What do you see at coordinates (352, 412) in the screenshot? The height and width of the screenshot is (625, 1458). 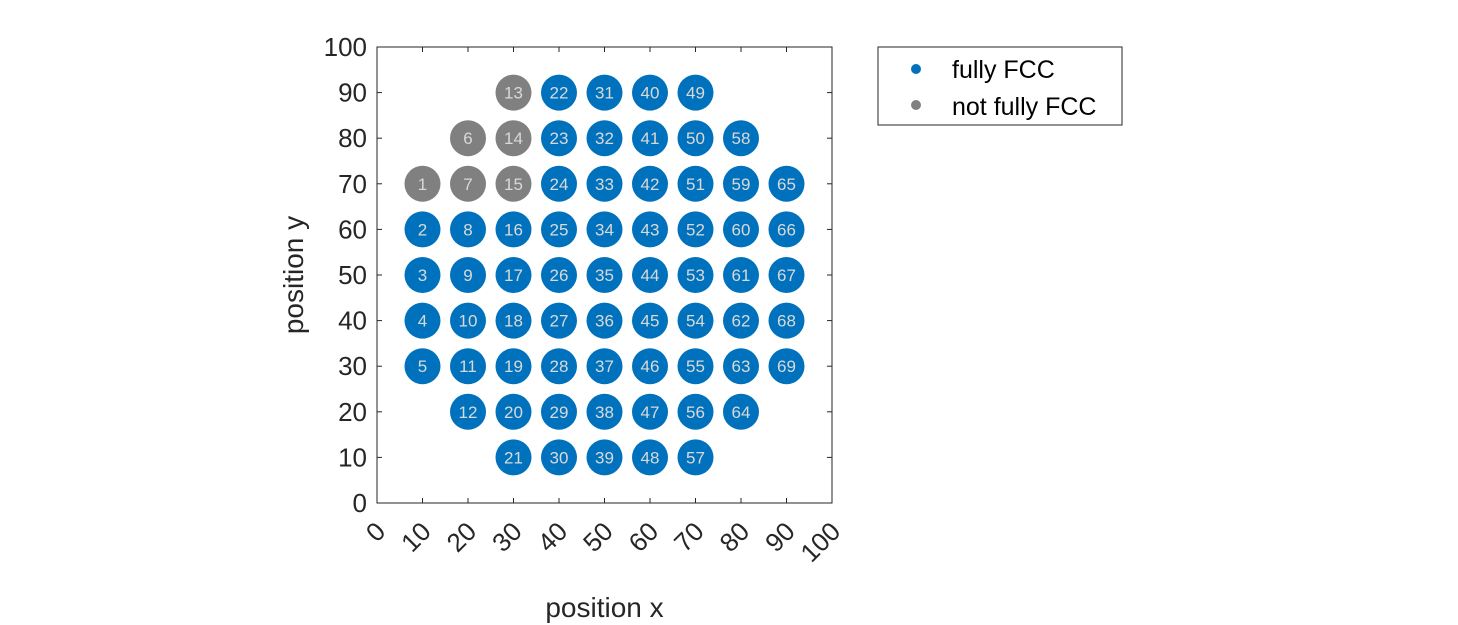 I see `y-tick-label: 20` at bounding box center [352, 412].